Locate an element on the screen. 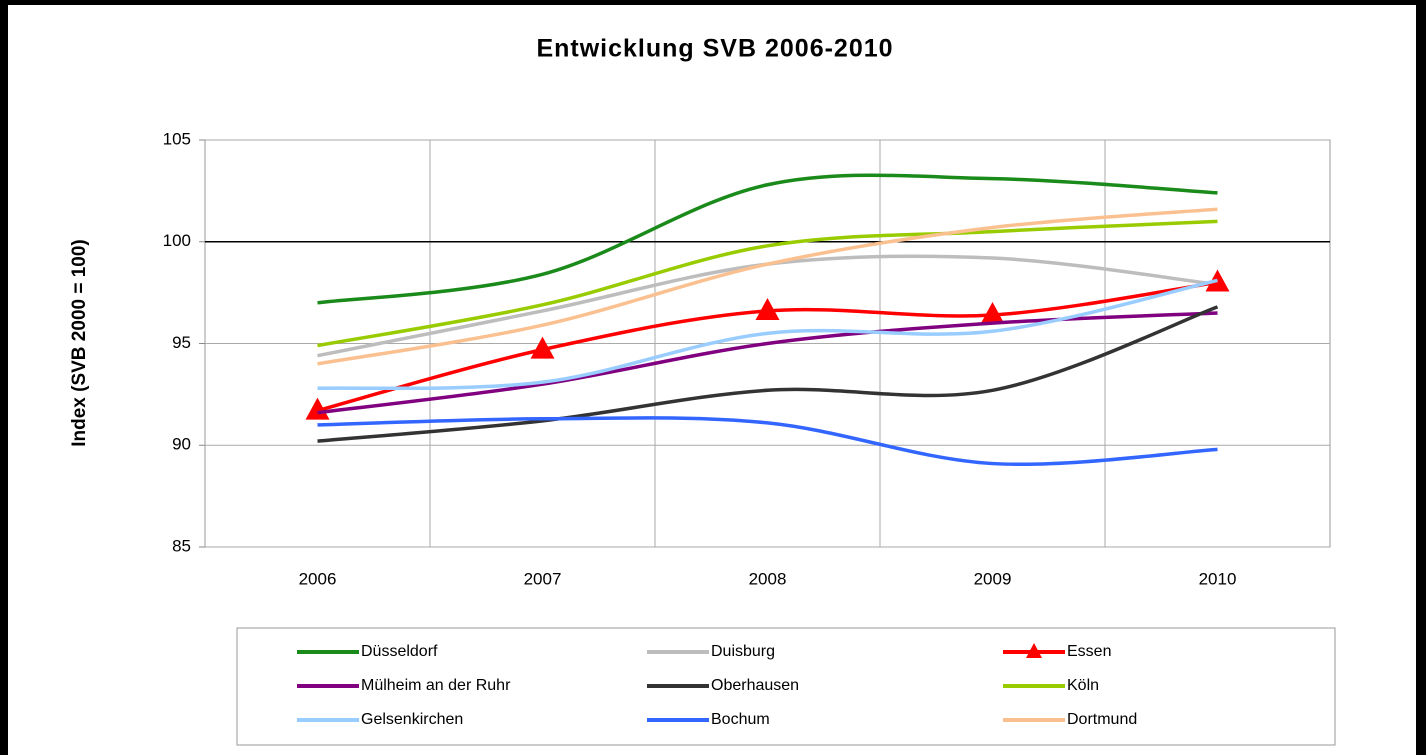  x-tick-label: 2007 is located at coordinates (543, 578).